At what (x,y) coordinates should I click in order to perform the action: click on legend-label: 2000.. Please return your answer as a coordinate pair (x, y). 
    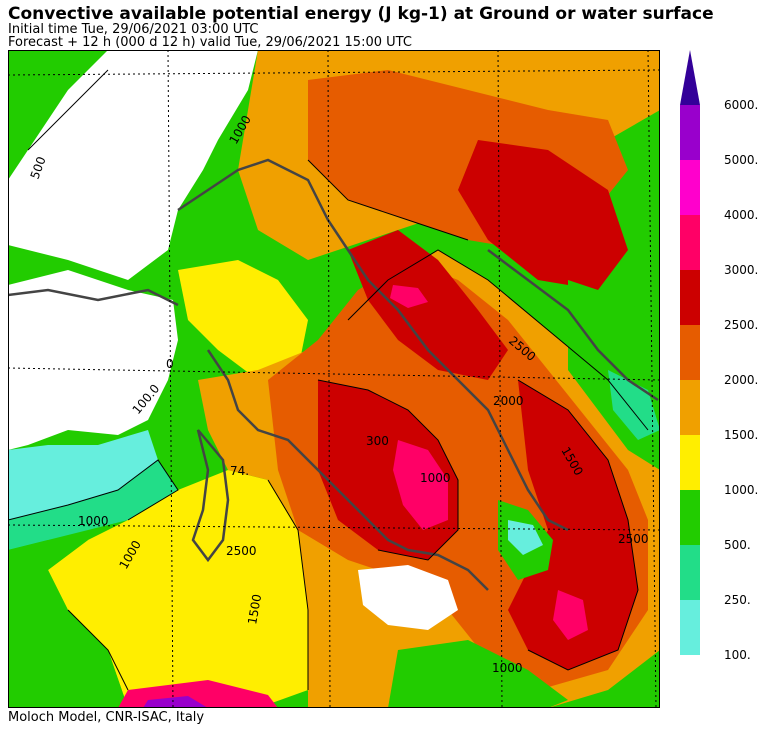
    Looking at the image, I should click on (741, 380).